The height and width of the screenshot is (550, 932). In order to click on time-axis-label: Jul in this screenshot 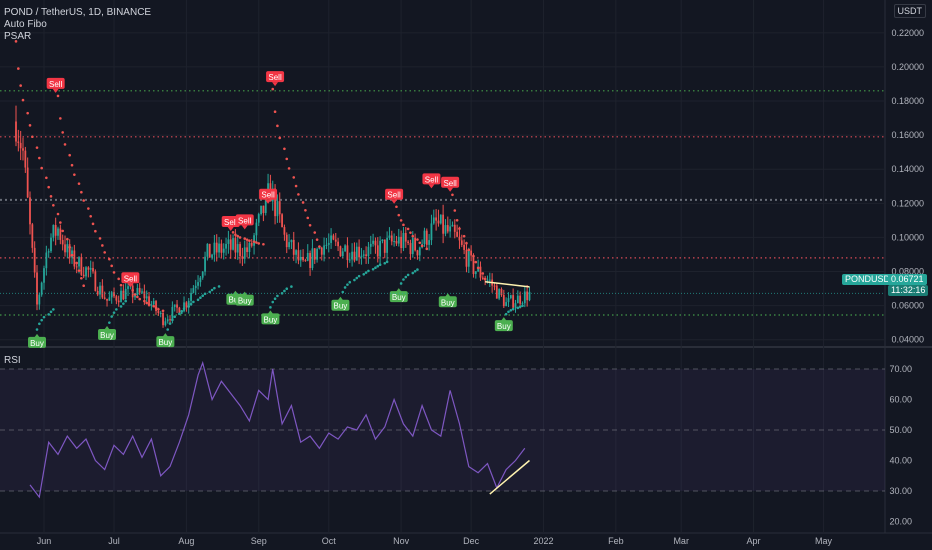, I will do `click(114, 541)`.